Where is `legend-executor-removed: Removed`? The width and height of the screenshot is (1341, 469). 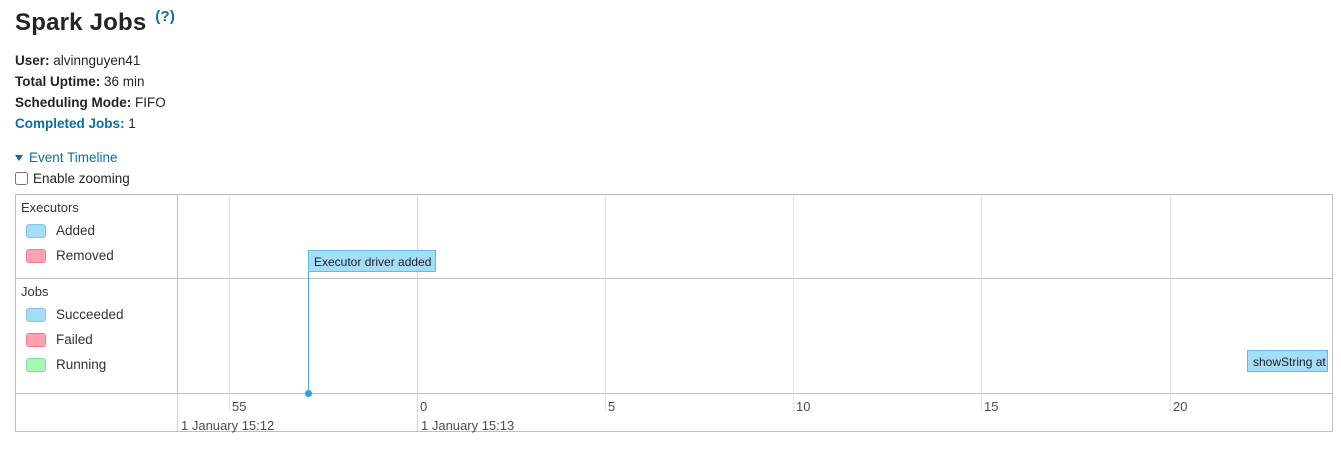 legend-executor-removed: Removed is located at coordinates (70, 255).